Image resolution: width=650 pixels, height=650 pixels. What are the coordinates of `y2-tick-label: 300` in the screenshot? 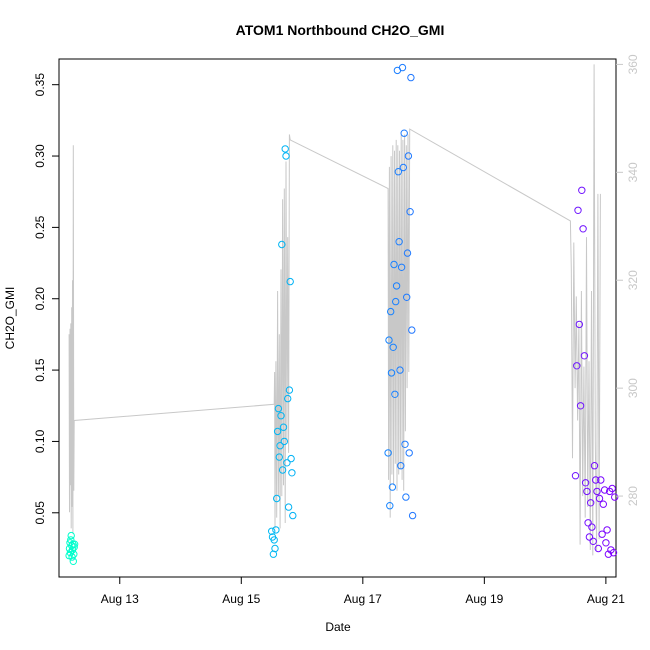 It's located at (633, 388).